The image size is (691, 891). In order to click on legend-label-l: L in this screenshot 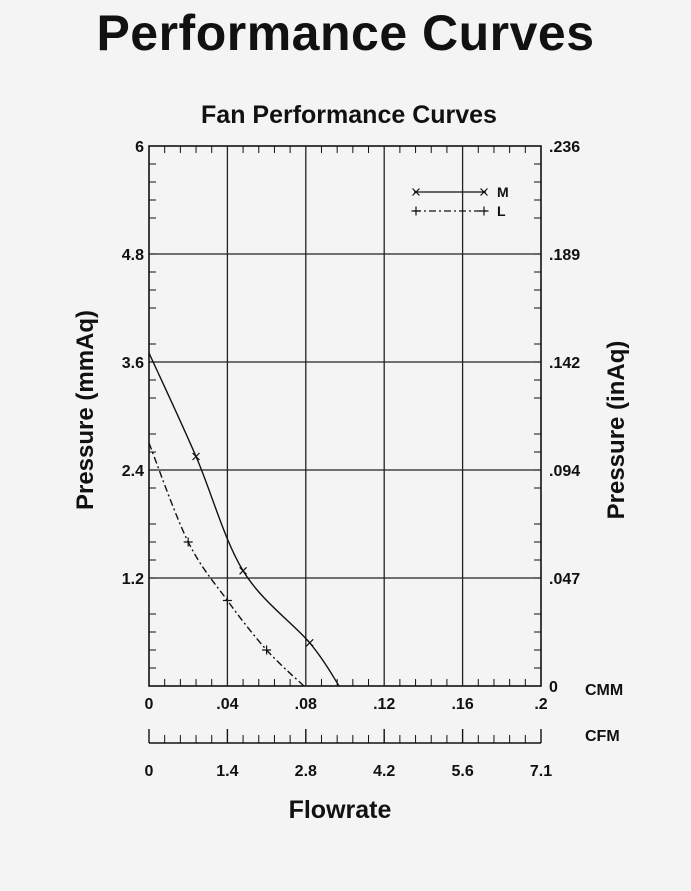, I will do `click(501, 211)`.